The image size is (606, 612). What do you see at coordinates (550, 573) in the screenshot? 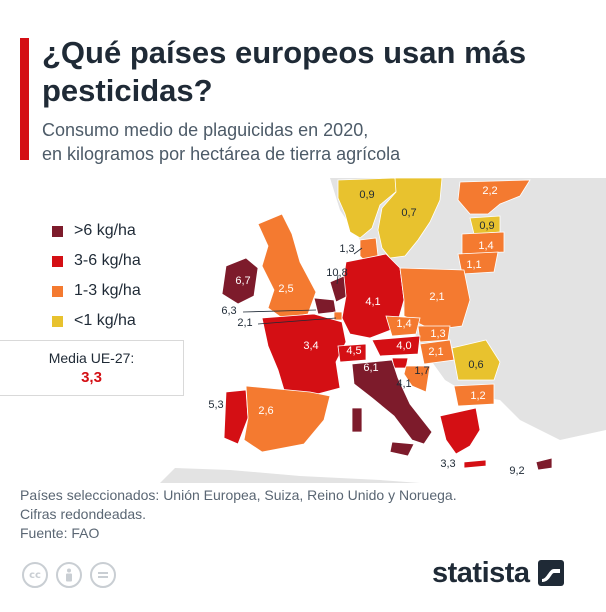
I see `statista-mark-icon` at bounding box center [550, 573].